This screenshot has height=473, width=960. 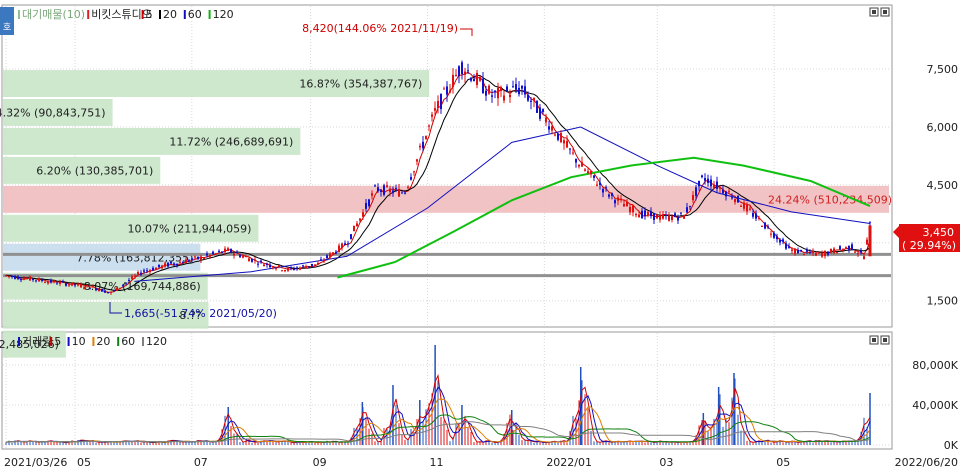 What do you see at coordinates (466, 32) in the screenshot?
I see `high-annotation-arrow` at bounding box center [466, 32].